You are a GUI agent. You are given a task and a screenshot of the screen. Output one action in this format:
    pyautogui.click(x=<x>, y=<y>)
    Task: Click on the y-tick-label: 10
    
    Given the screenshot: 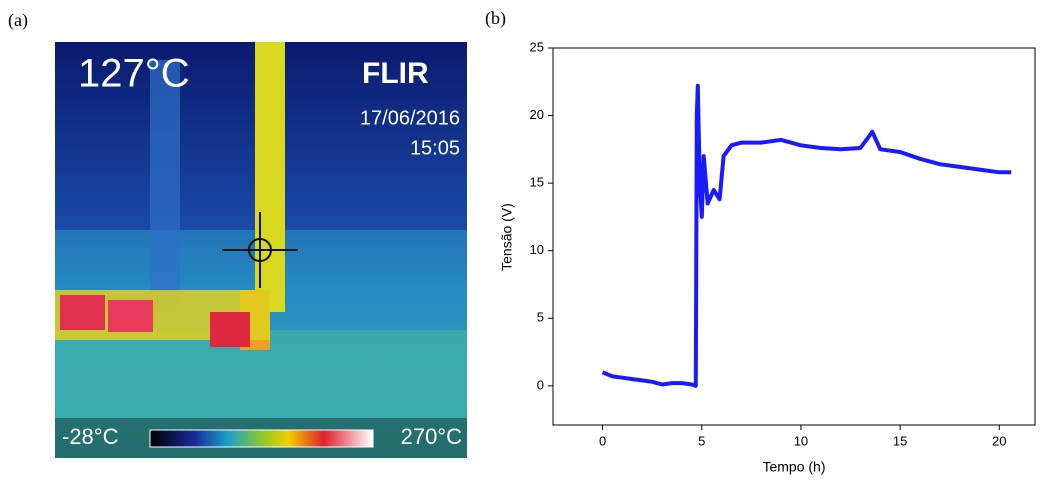 What is the action you would take?
    pyautogui.click(x=537, y=249)
    